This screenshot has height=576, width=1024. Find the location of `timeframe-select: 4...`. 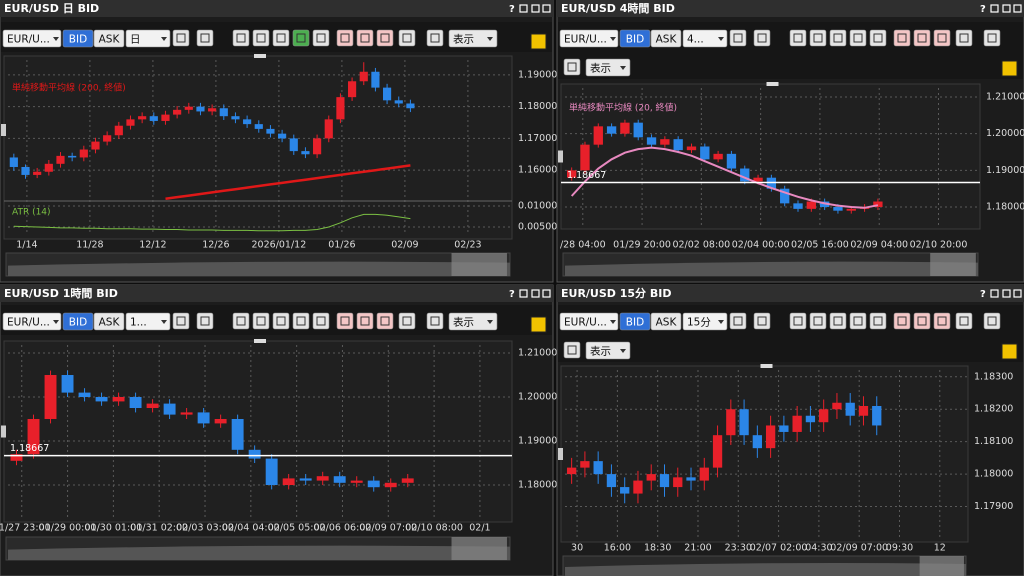

timeframe-select: 4... is located at coordinates (695, 40).